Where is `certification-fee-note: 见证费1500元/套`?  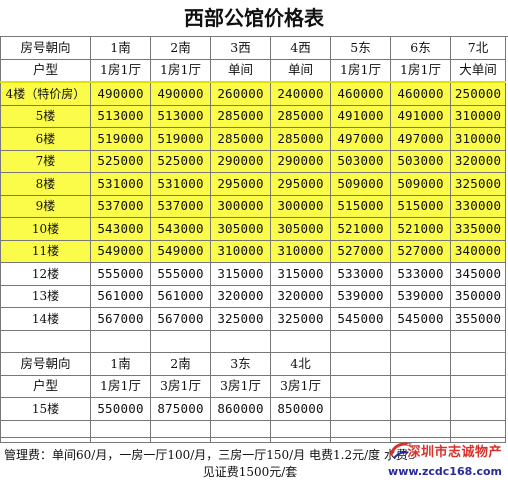 certification-fee-note: 见证费1500元/套 is located at coordinates (250, 472).